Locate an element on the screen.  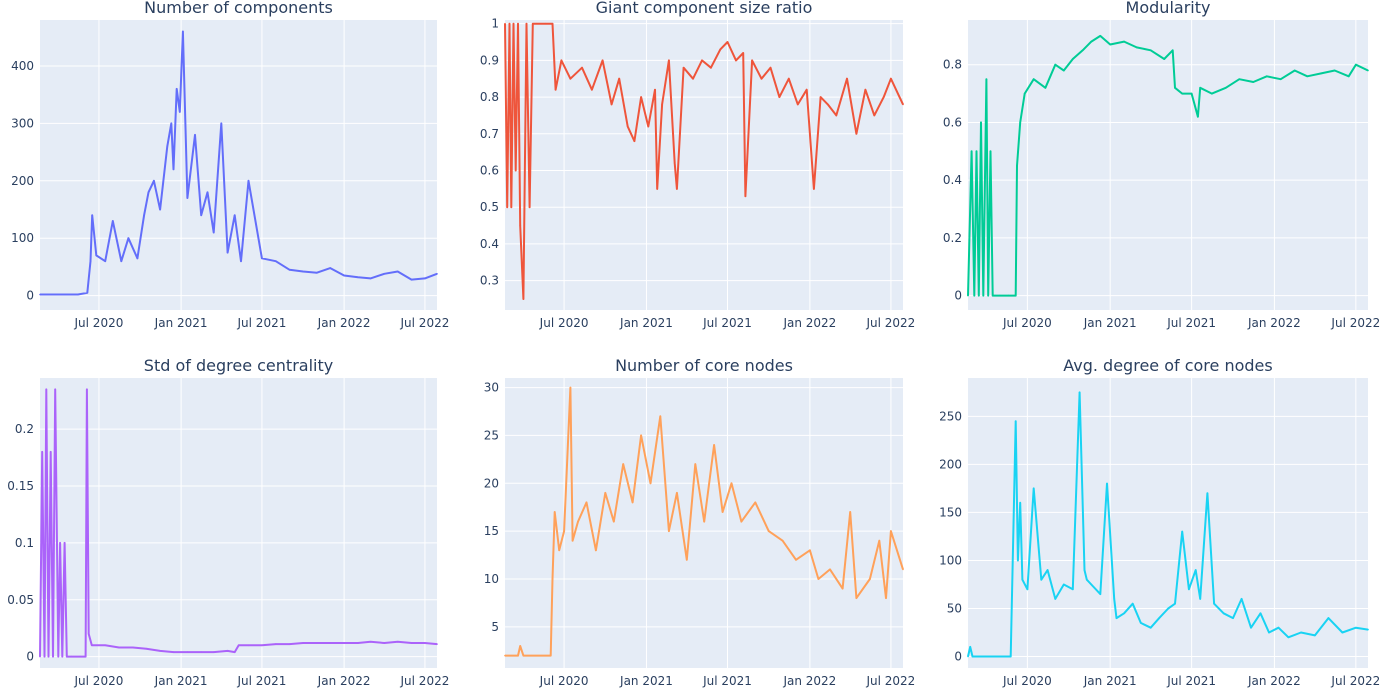
y-tick-label: 100 is located at coordinates (950, 560).